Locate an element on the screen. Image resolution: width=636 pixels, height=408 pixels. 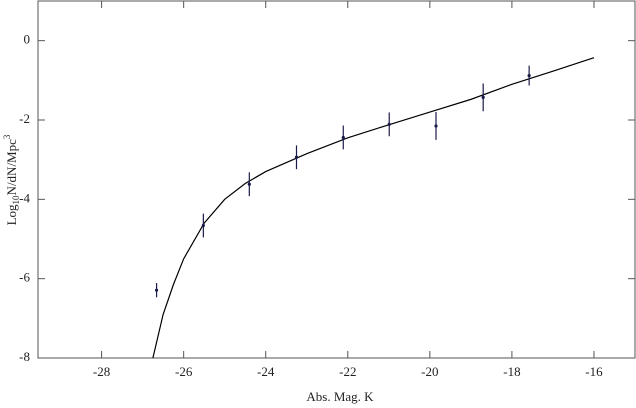
y-tick-label: -6 is located at coordinates (24, 277).